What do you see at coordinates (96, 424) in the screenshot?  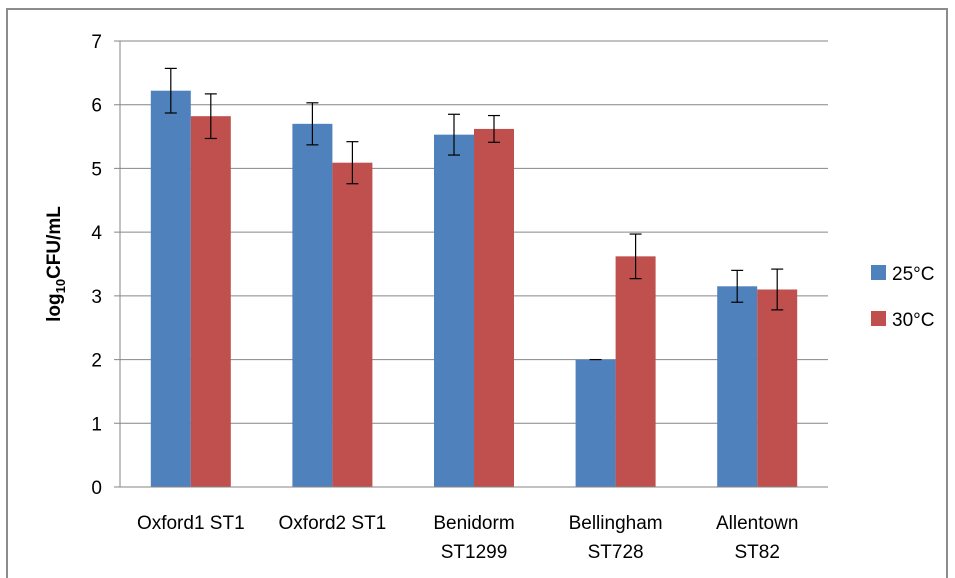 I see `y-tick-label-1: 1` at bounding box center [96, 424].